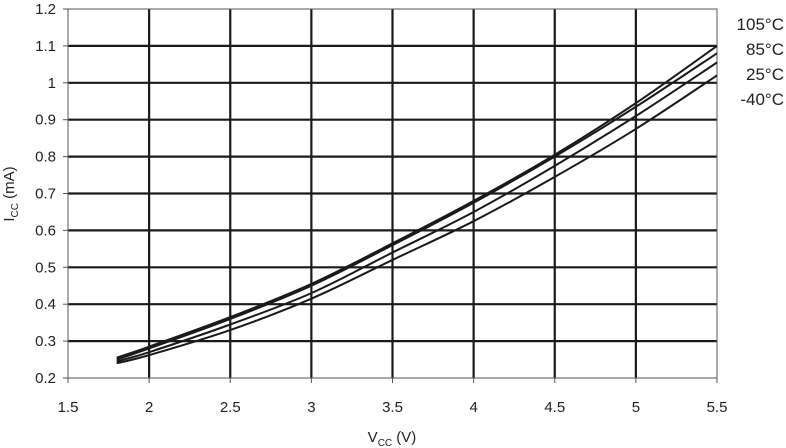 This screenshot has width=786, height=448. Describe the element at coordinates (45, 9) in the screenshot. I see `y-tick-label: 1.2` at that location.